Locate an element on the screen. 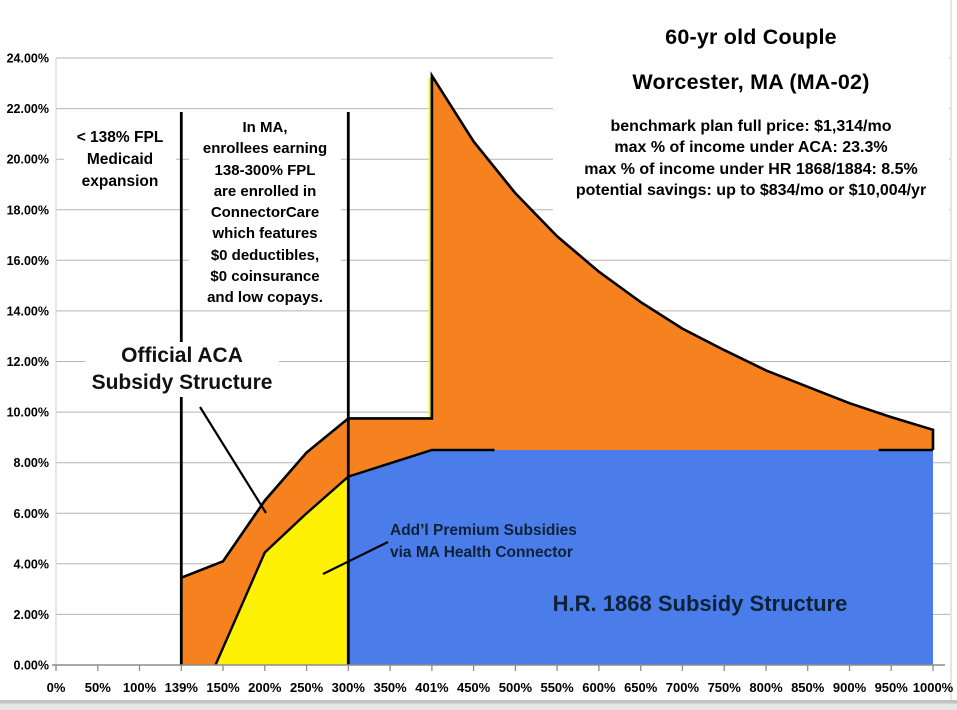 The image size is (957, 710). x-tick-label: 1000% is located at coordinates (933, 687).